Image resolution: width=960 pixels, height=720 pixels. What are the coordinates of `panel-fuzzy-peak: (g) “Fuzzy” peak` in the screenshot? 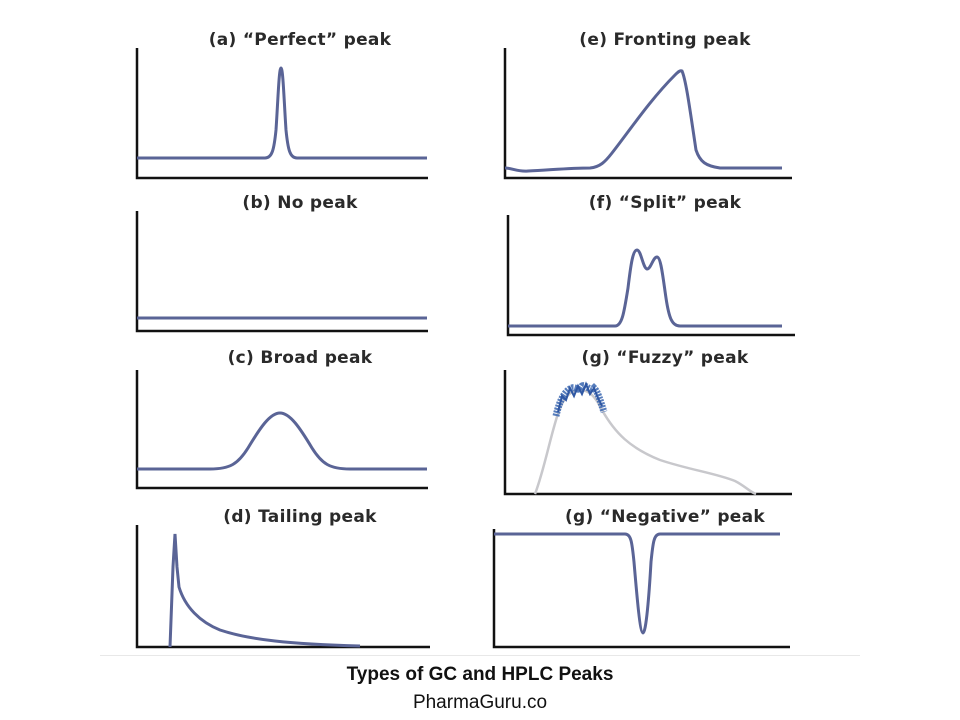 It's located at (655, 423).